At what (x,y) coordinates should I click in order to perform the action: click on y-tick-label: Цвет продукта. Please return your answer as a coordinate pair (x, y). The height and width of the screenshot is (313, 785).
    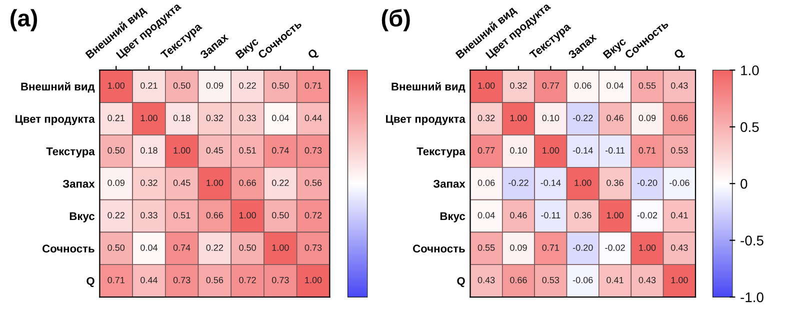
    Looking at the image, I should click on (55, 120).